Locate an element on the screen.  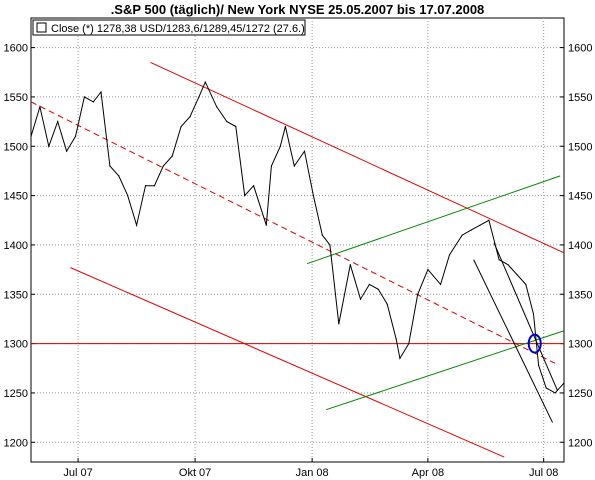
y-tick-label-left: 1450 is located at coordinates (16, 197).